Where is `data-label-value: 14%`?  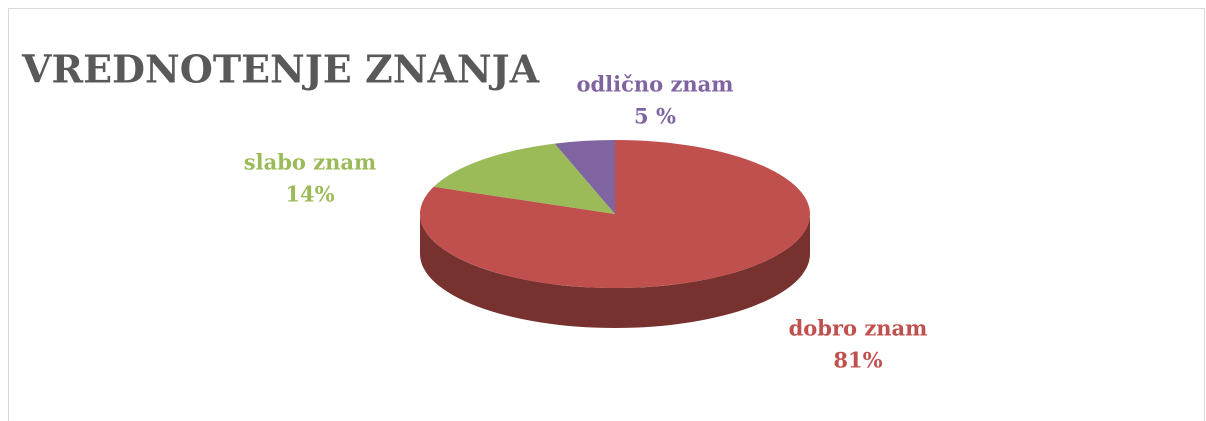 data-label-value: 14% is located at coordinates (309, 194).